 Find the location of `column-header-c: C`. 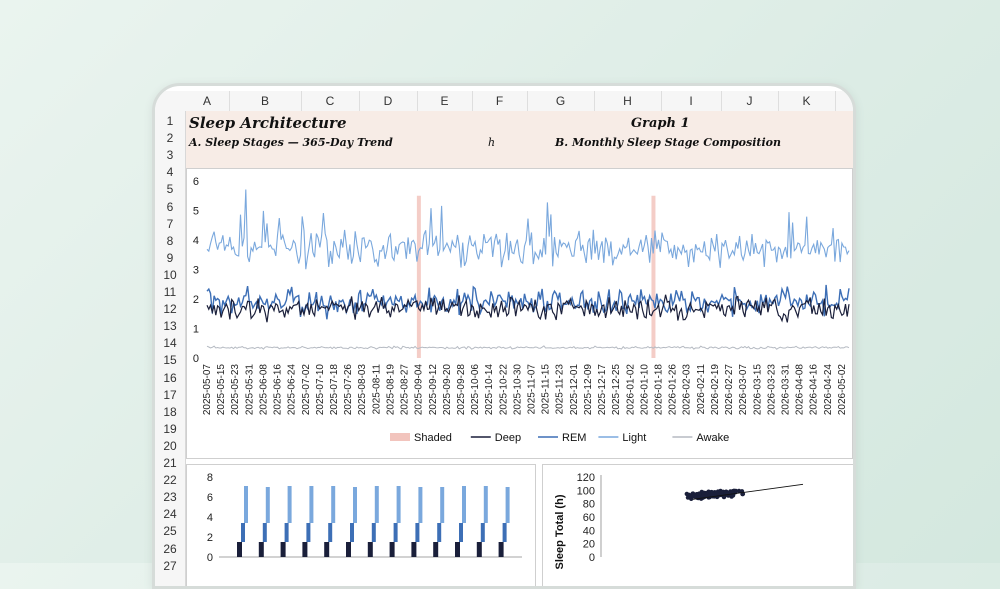

column-header-c: C is located at coordinates (330, 101).